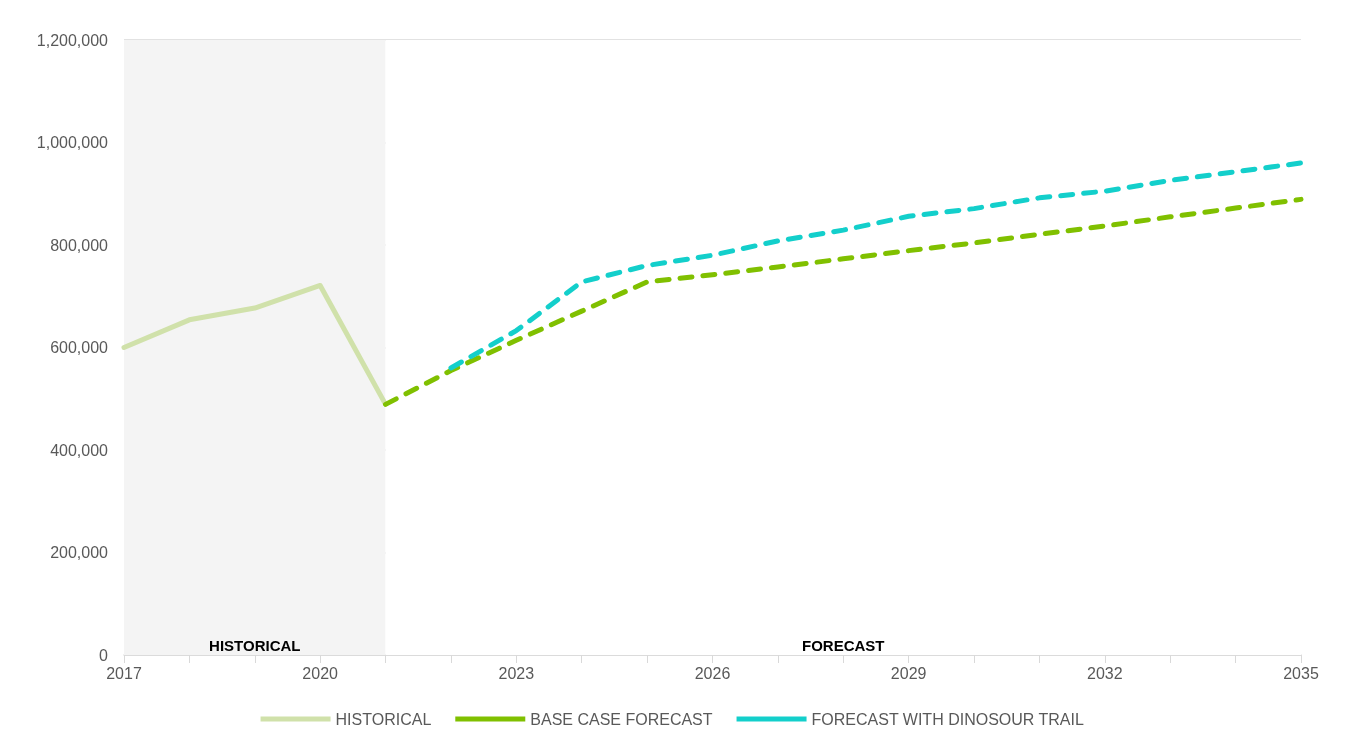 This screenshot has width=1345, height=742. Describe the element at coordinates (383, 719) in the screenshot. I see `legend-label: HISTORICAL` at that location.